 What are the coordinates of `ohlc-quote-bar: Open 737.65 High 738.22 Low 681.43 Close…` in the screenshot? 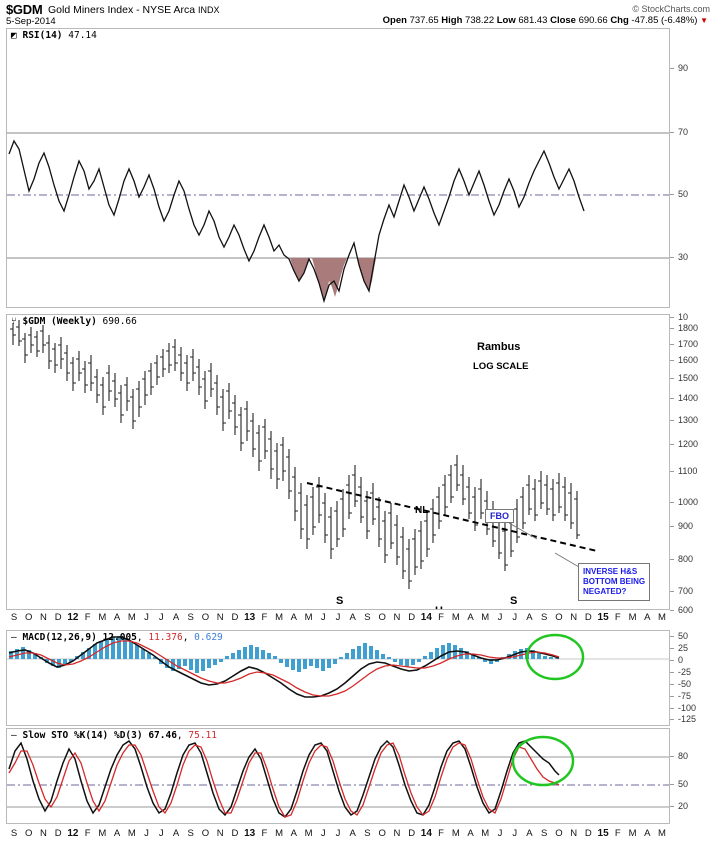 It's located at (545, 20).